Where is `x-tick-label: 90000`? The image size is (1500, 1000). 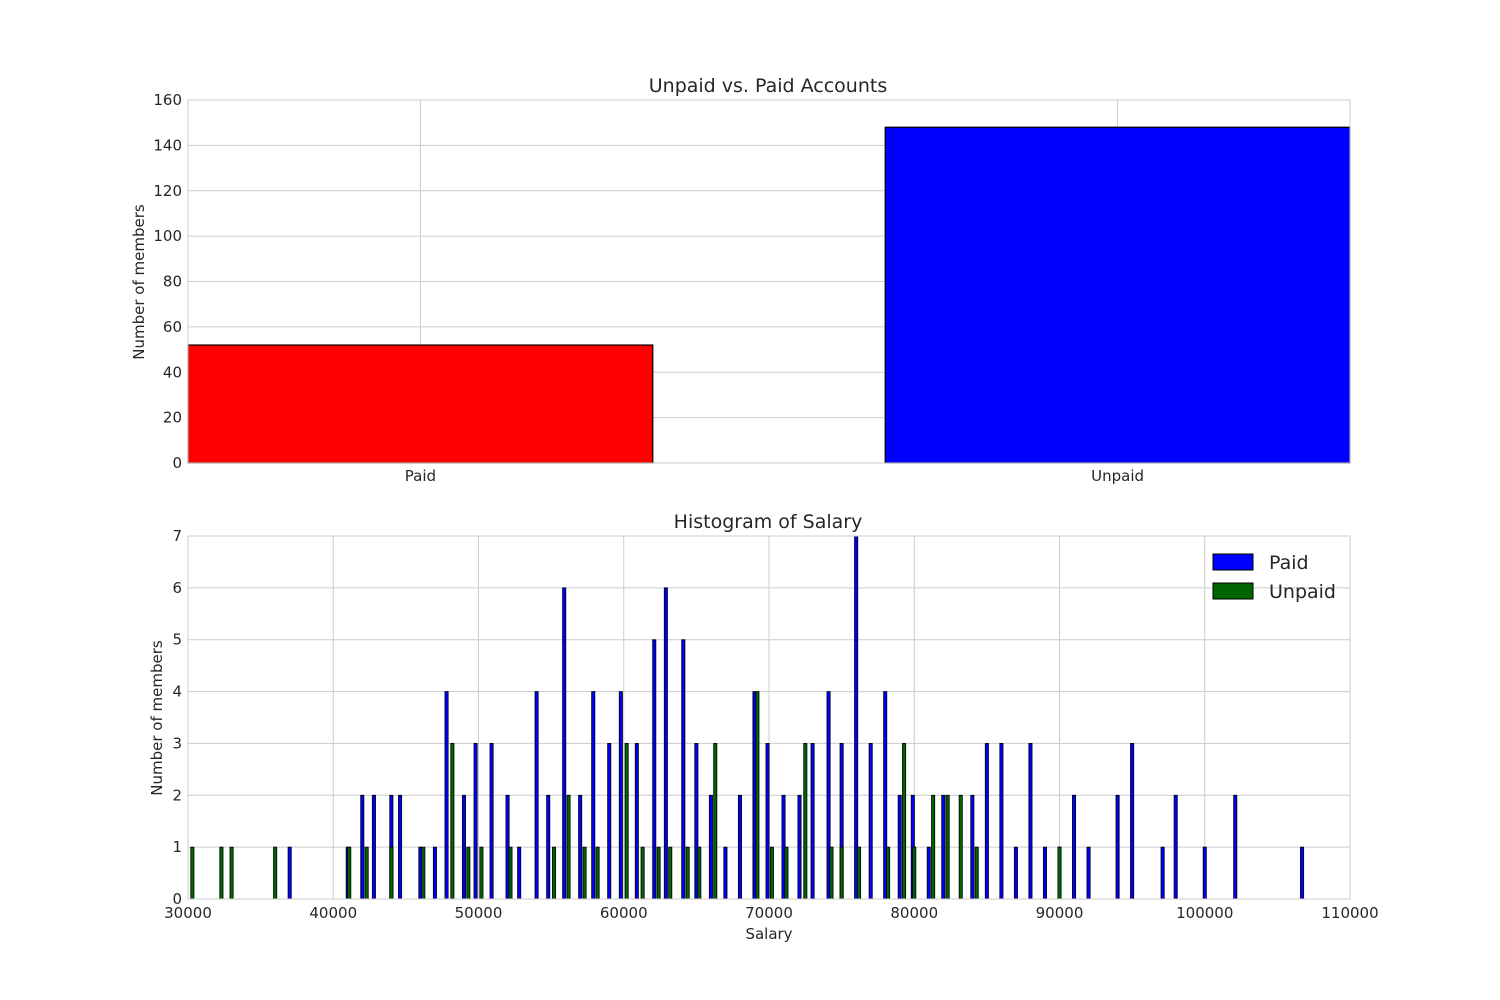 x-tick-label: 90000 is located at coordinates (1060, 913).